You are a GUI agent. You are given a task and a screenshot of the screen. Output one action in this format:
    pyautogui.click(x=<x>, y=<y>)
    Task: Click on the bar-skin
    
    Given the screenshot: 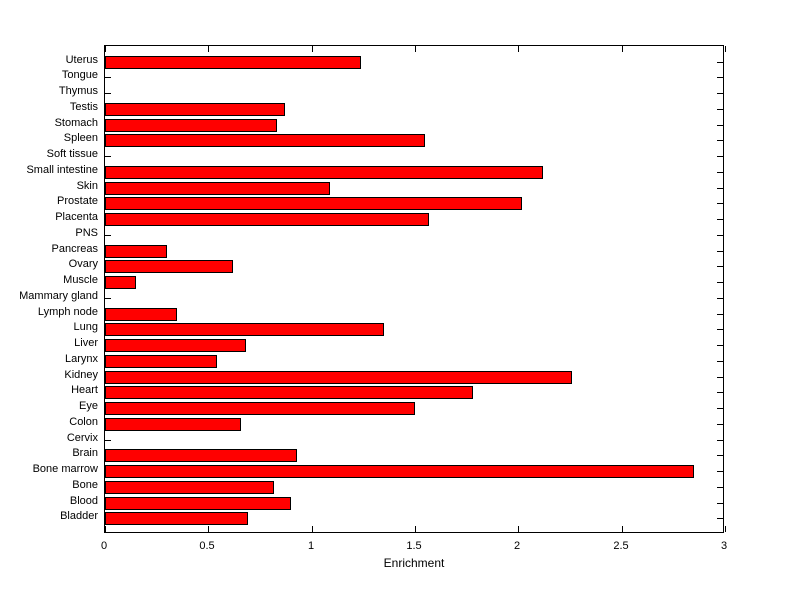 What is the action you would take?
    pyautogui.click(x=217, y=188)
    